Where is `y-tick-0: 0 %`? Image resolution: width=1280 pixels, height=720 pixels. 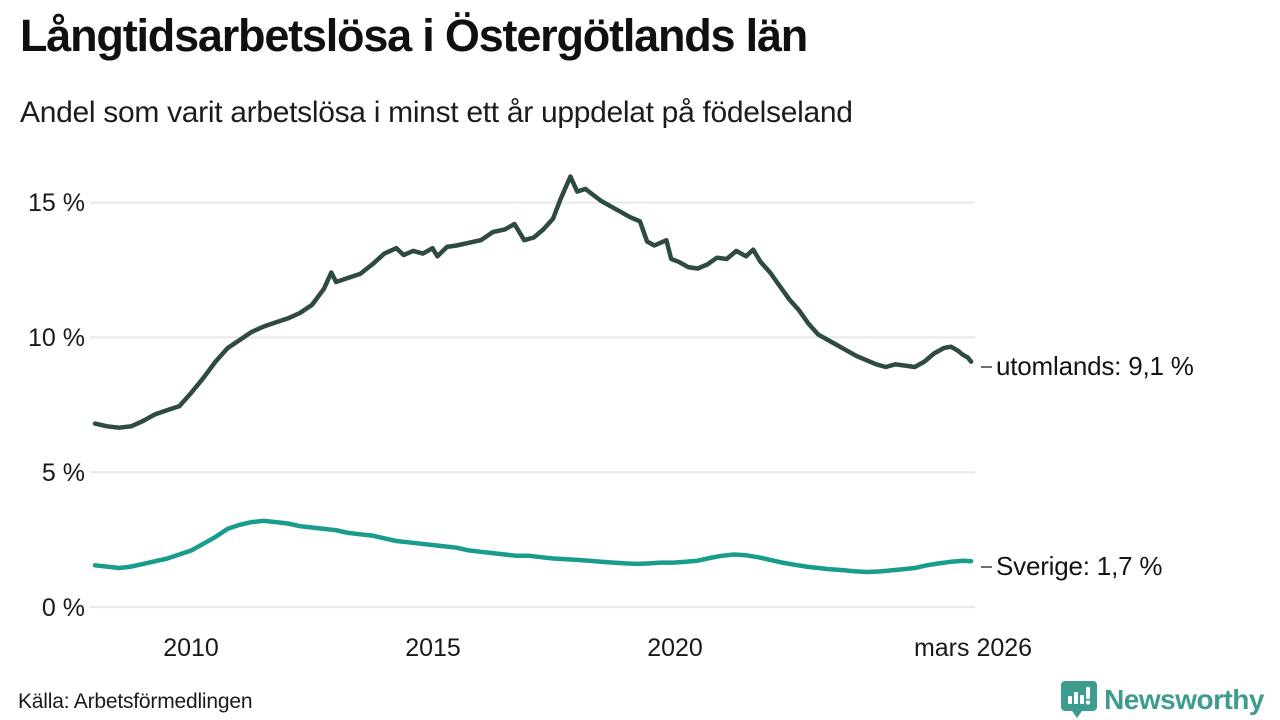 y-tick-0: 0 % is located at coordinates (63, 608).